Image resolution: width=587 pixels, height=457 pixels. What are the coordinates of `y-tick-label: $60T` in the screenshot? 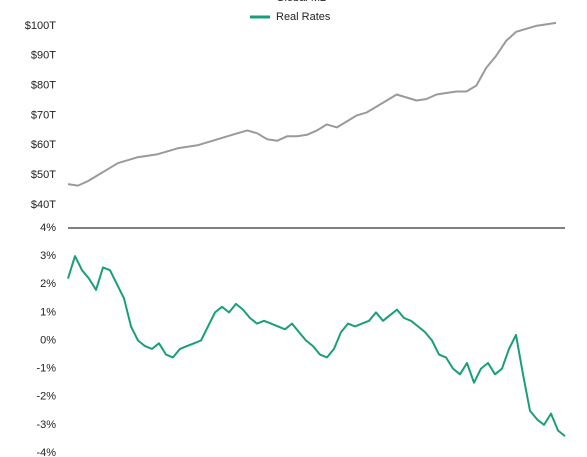 It's located at (43, 145).